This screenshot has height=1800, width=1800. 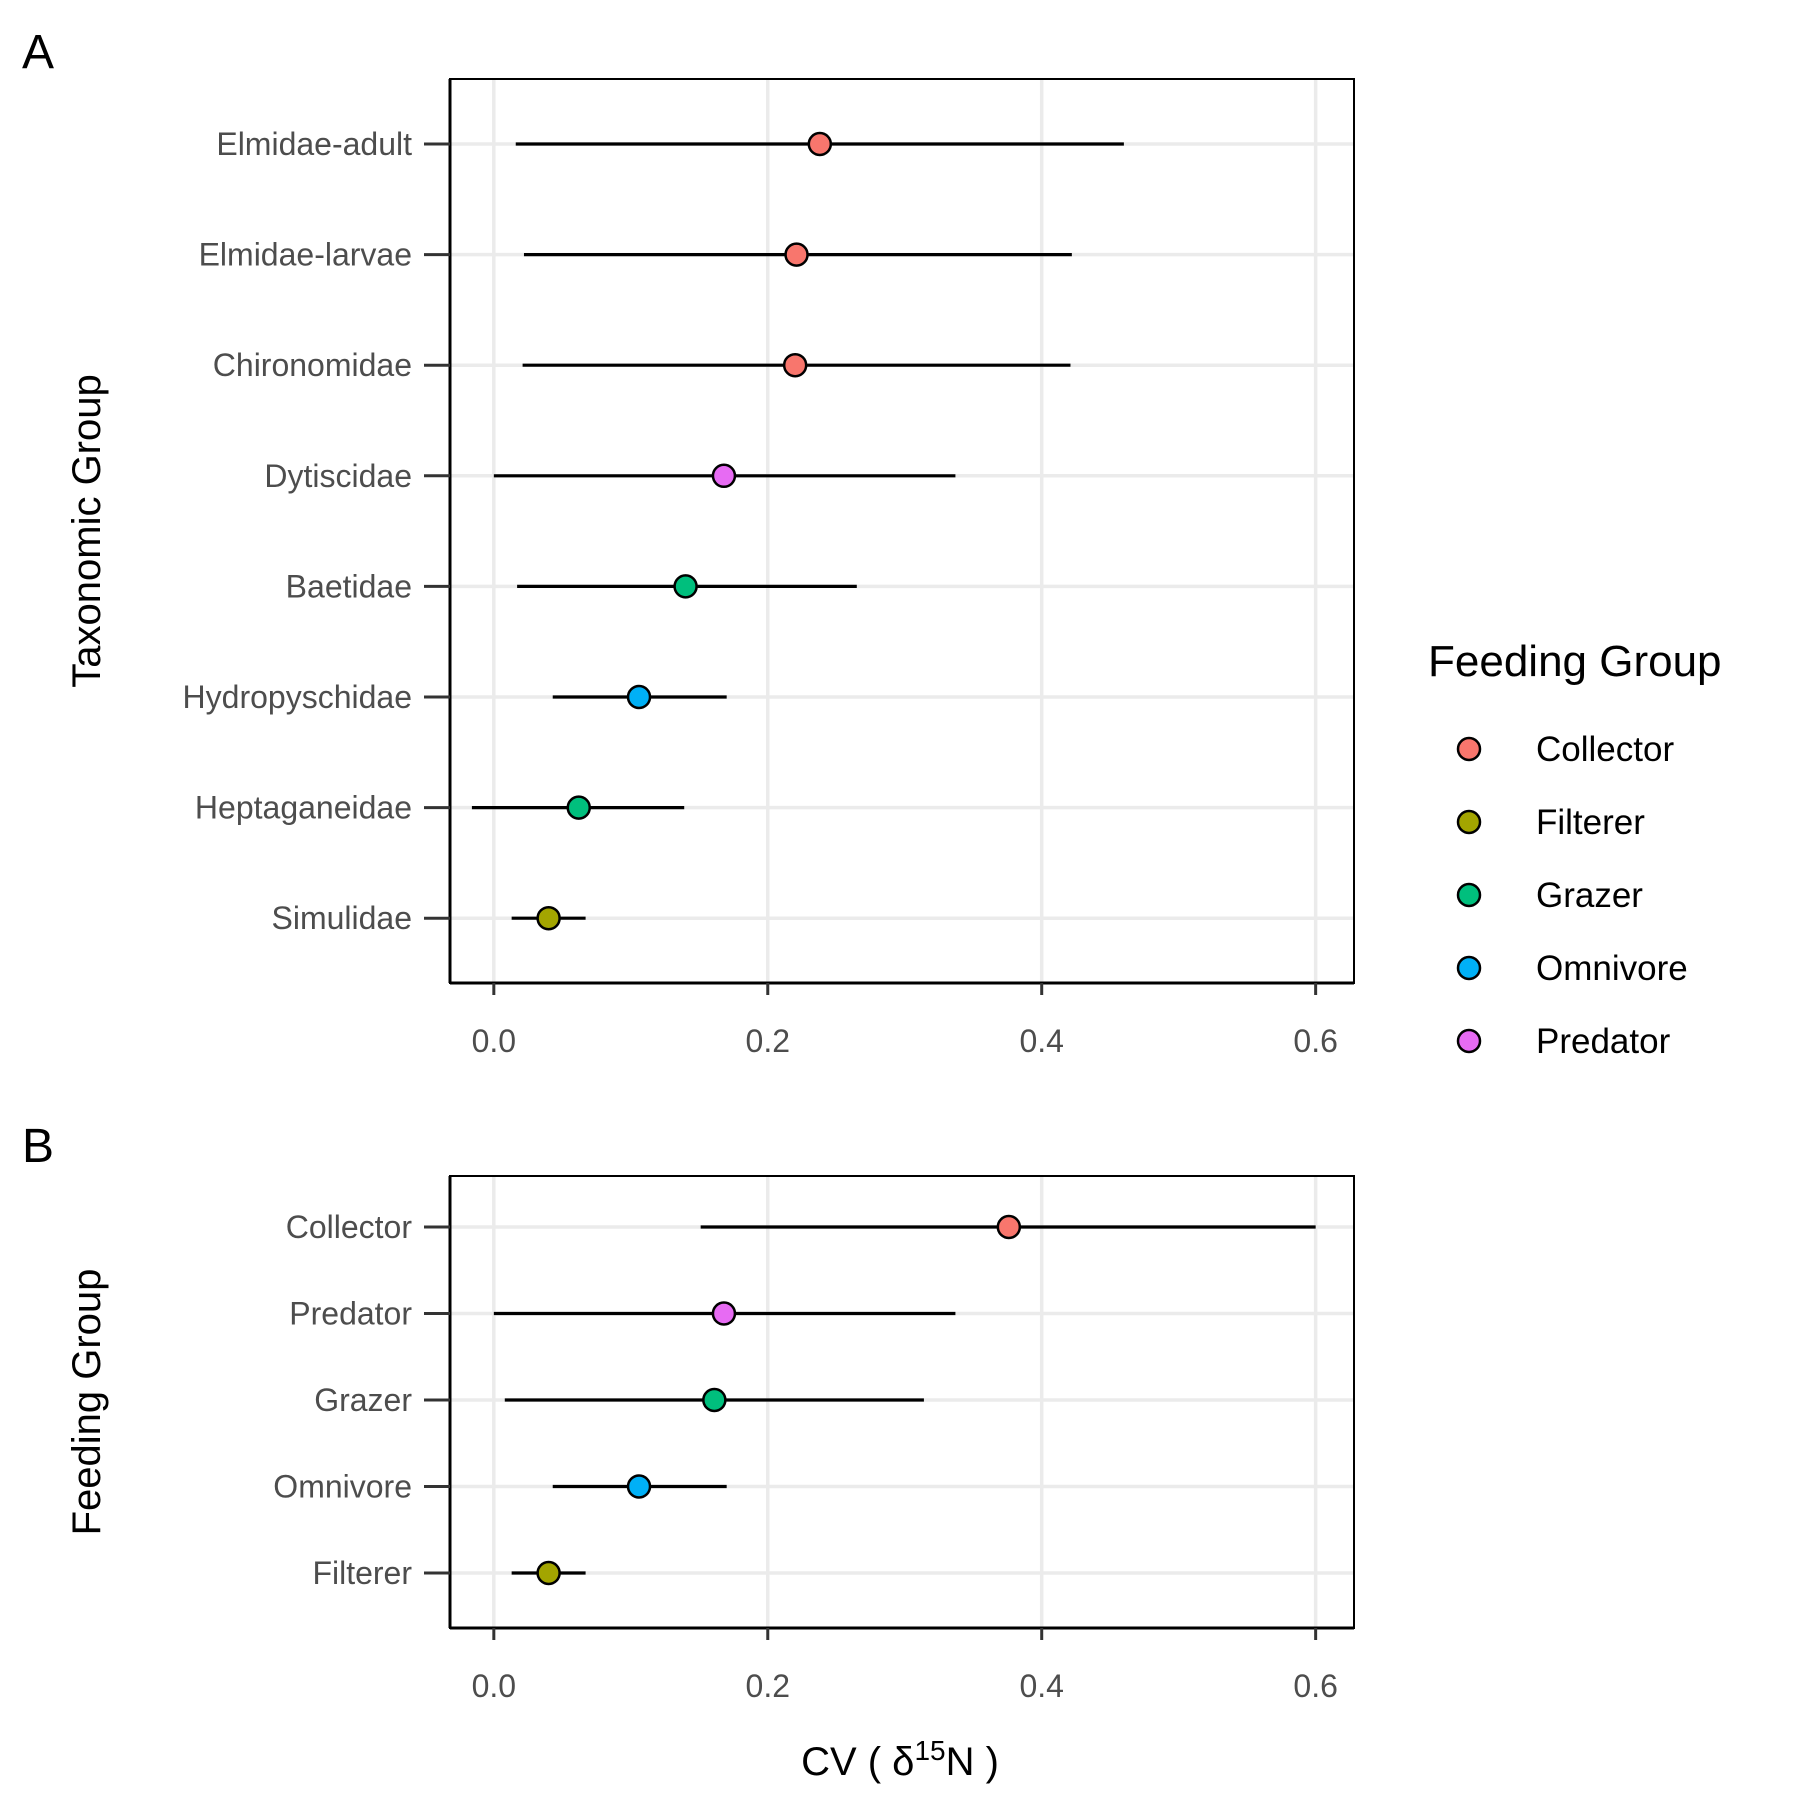 I want to click on y-axis-title: Taxonomic Group, so click(x=87, y=530).